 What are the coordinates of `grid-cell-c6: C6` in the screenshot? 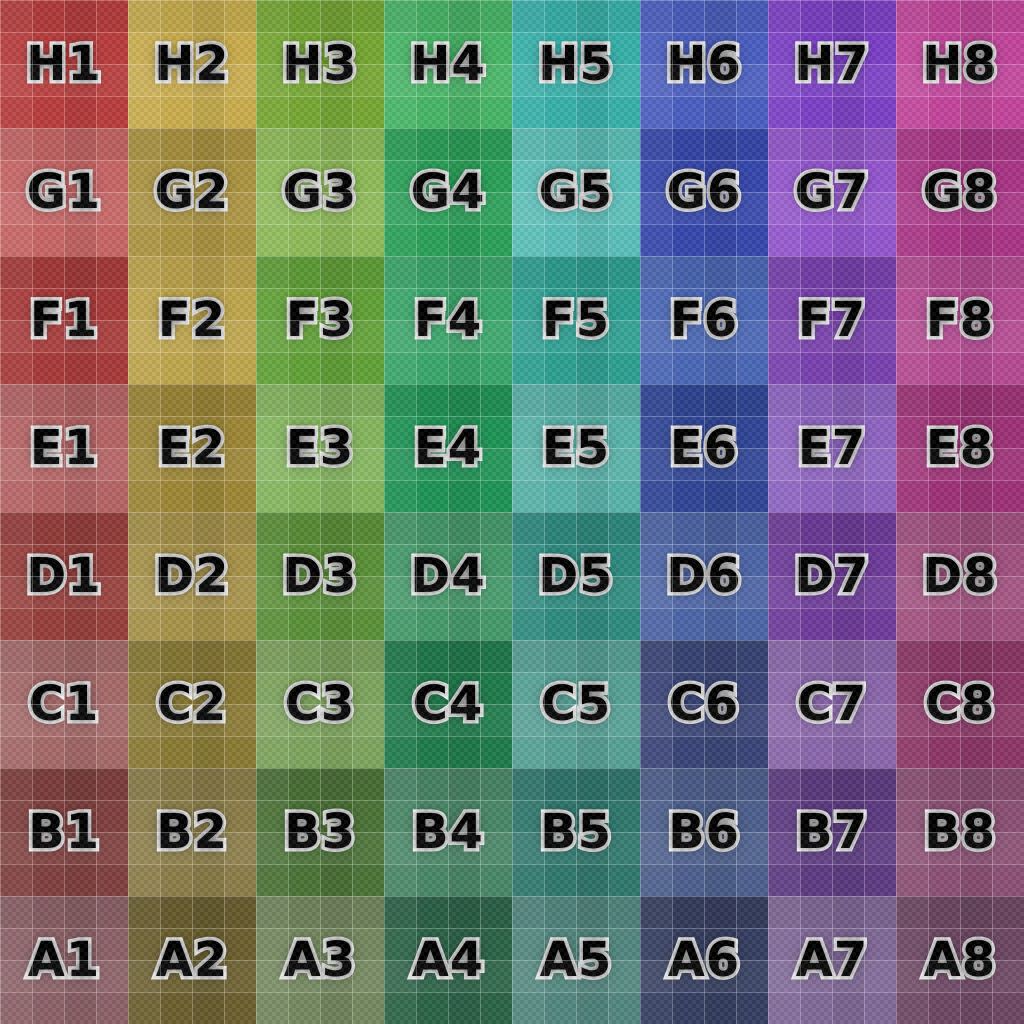 It's located at (704, 704).